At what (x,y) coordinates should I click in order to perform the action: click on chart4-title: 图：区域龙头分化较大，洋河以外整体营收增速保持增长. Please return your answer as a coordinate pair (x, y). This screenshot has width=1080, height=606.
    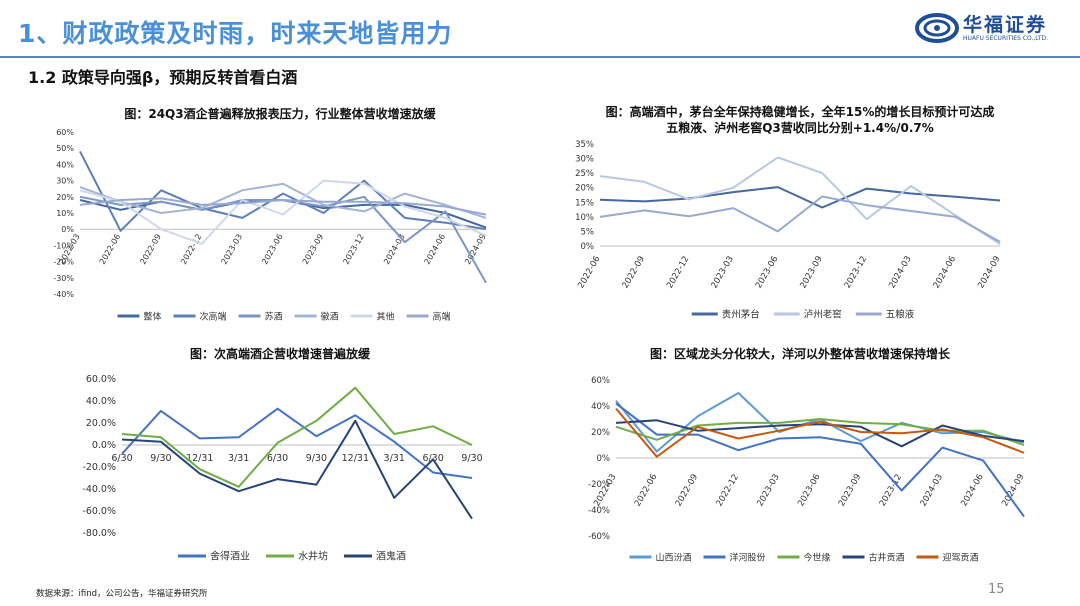
    Looking at the image, I should click on (799, 354).